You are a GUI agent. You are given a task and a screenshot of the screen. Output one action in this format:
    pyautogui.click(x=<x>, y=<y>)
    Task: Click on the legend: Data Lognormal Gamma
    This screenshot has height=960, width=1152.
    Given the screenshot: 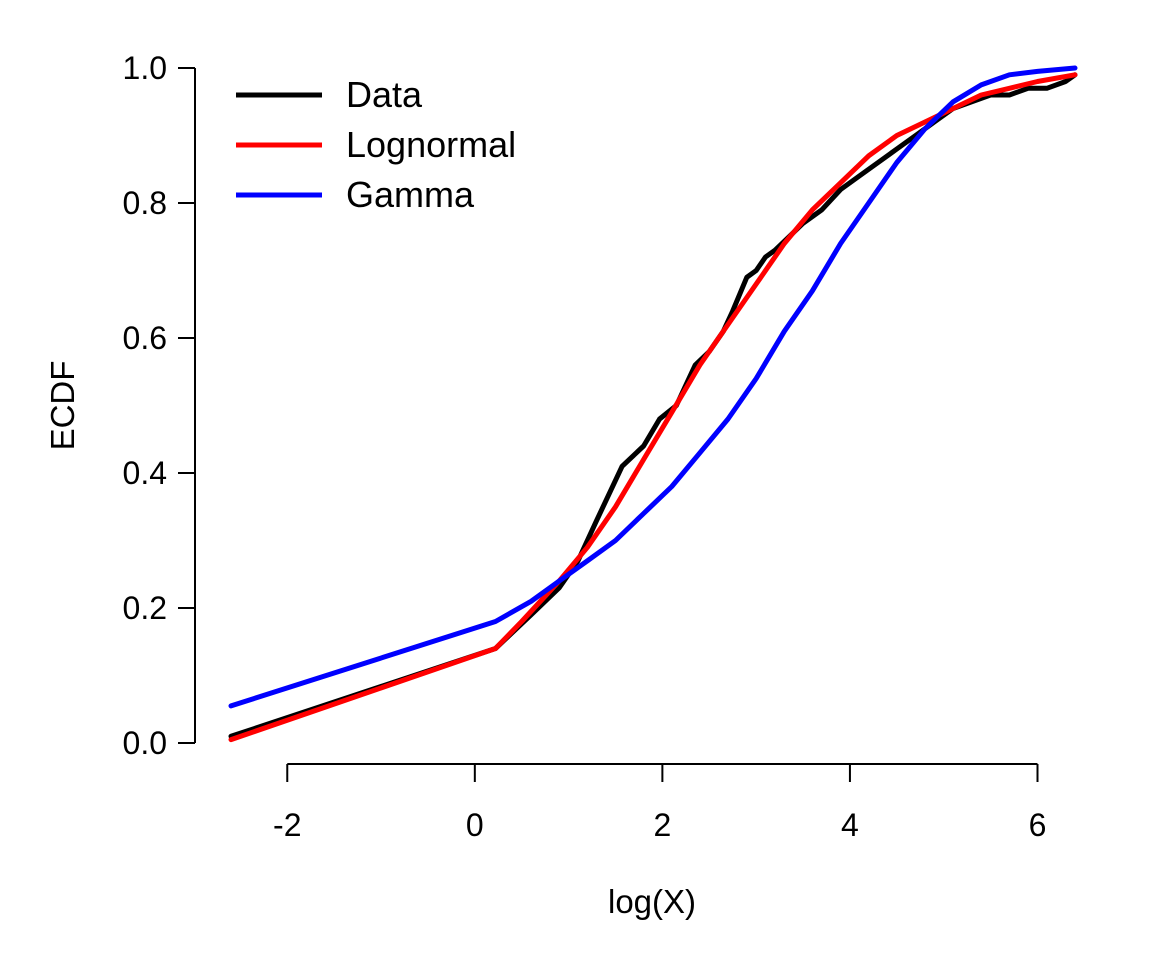 What is the action you would take?
    pyautogui.click(x=376, y=144)
    